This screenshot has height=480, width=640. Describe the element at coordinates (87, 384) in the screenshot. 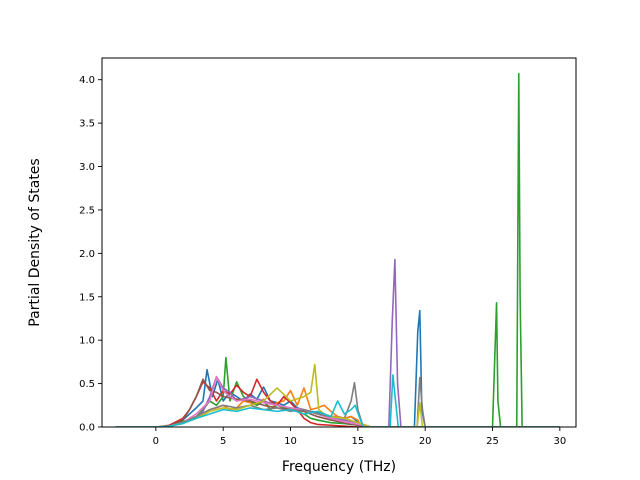

I see `y-tick-label: 0.5` at that location.